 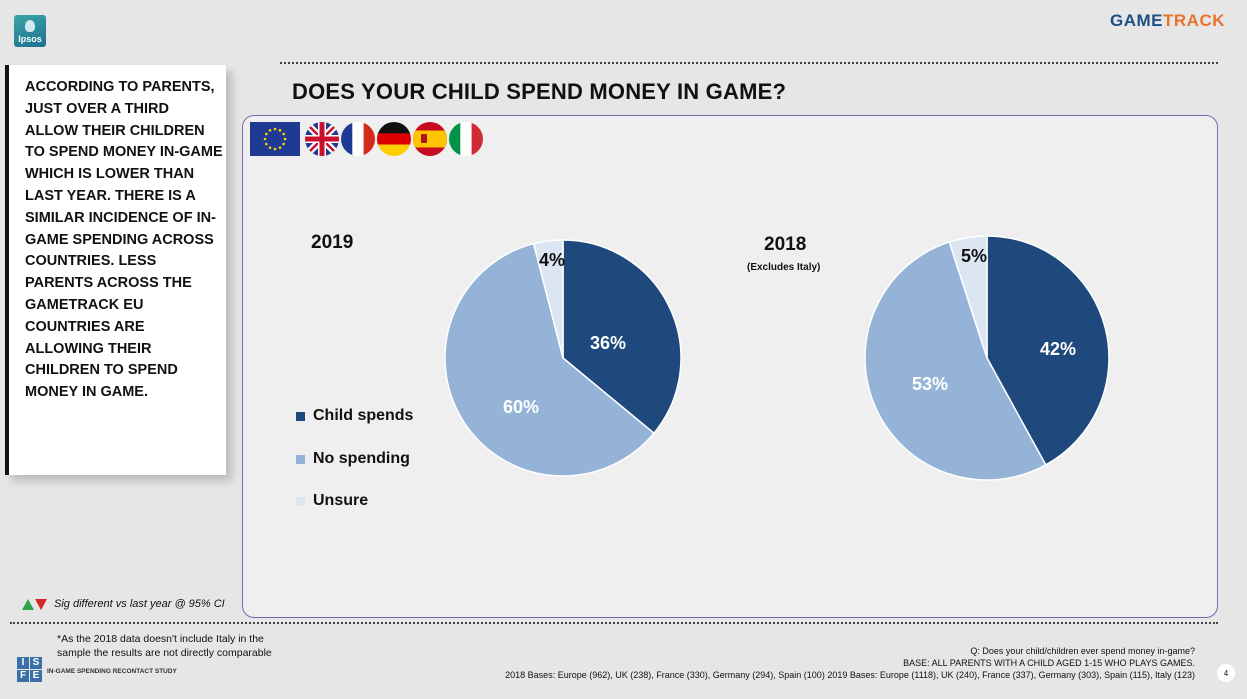 I want to click on legend-label-no-spending: No spending, so click(x=361, y=458).